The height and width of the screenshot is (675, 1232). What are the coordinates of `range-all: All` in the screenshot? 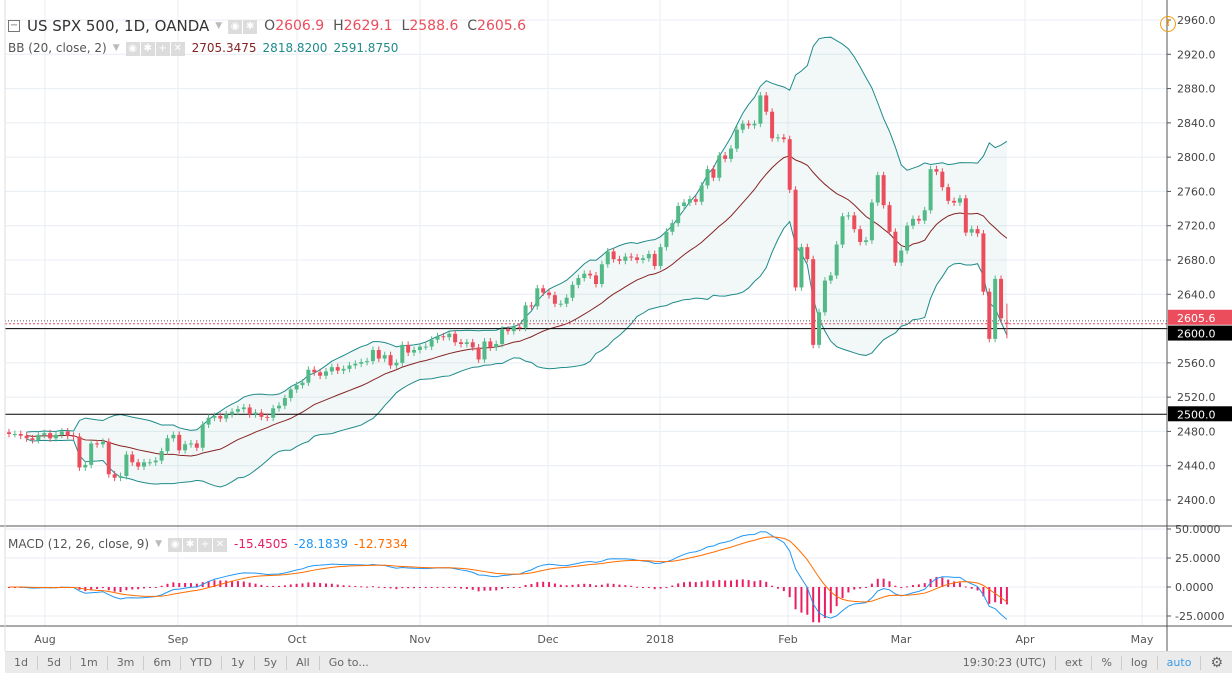 It's located at (303, 662).